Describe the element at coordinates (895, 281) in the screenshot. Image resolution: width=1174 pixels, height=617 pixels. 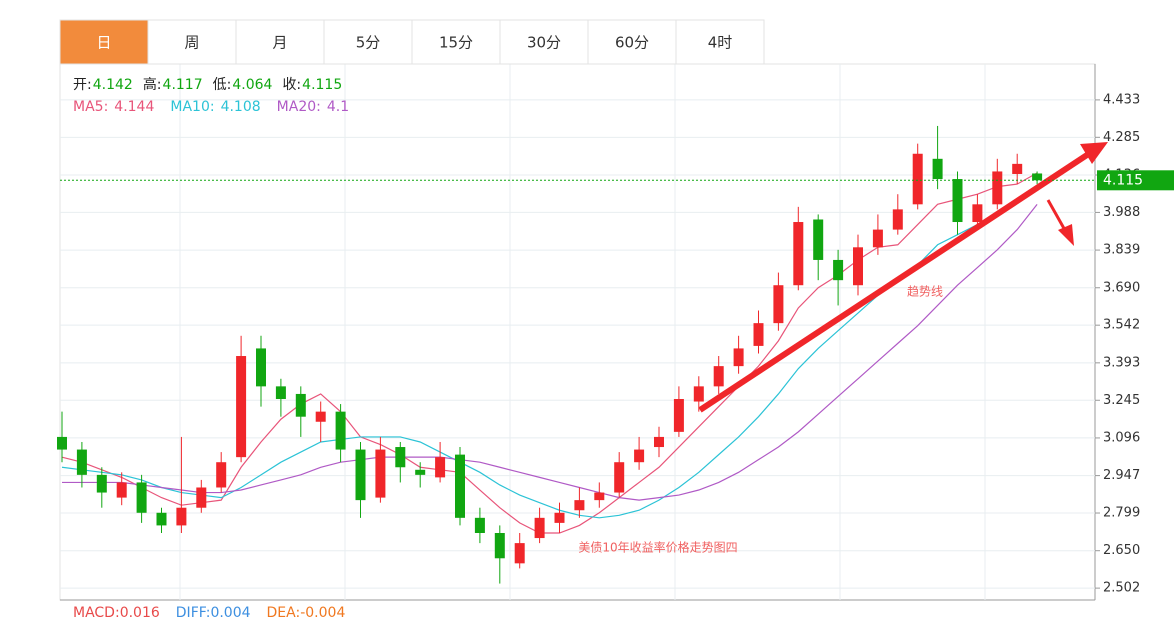
I see `trend-line` at that location.